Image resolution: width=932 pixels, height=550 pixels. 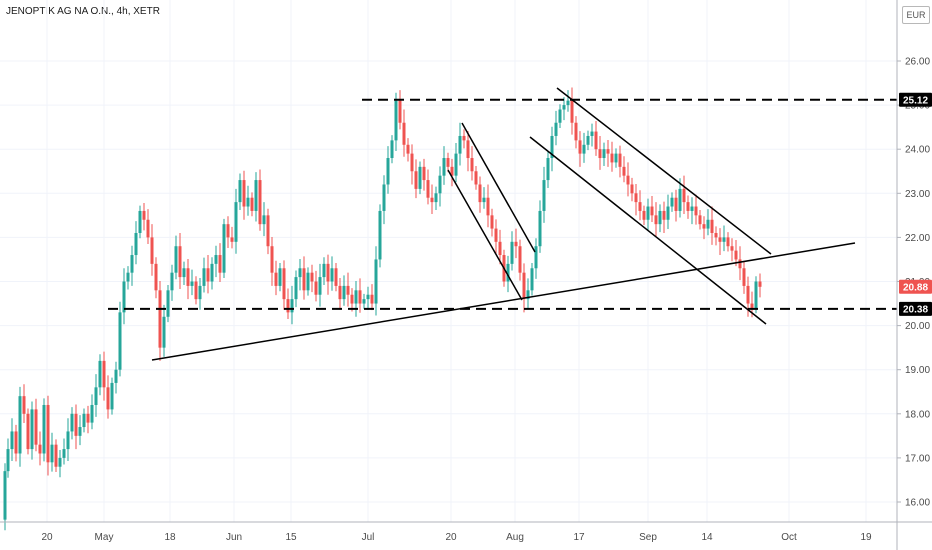 I want to click on time-tick-label: Oct, so click(x=789, y=537).